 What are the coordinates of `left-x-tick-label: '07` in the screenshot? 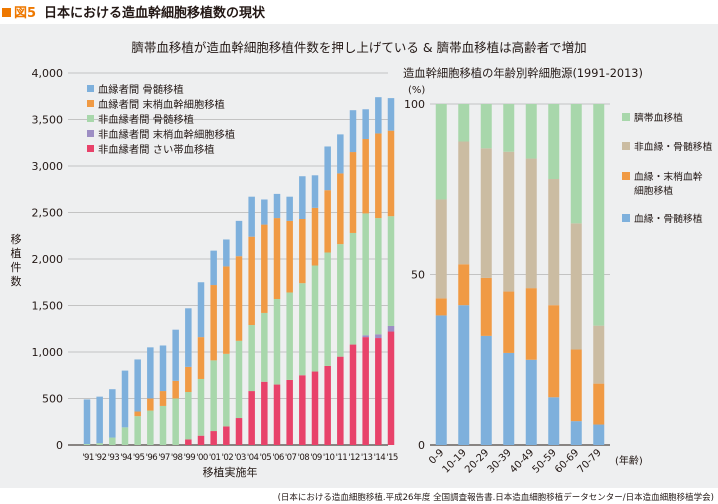 It's located at (291, 458).